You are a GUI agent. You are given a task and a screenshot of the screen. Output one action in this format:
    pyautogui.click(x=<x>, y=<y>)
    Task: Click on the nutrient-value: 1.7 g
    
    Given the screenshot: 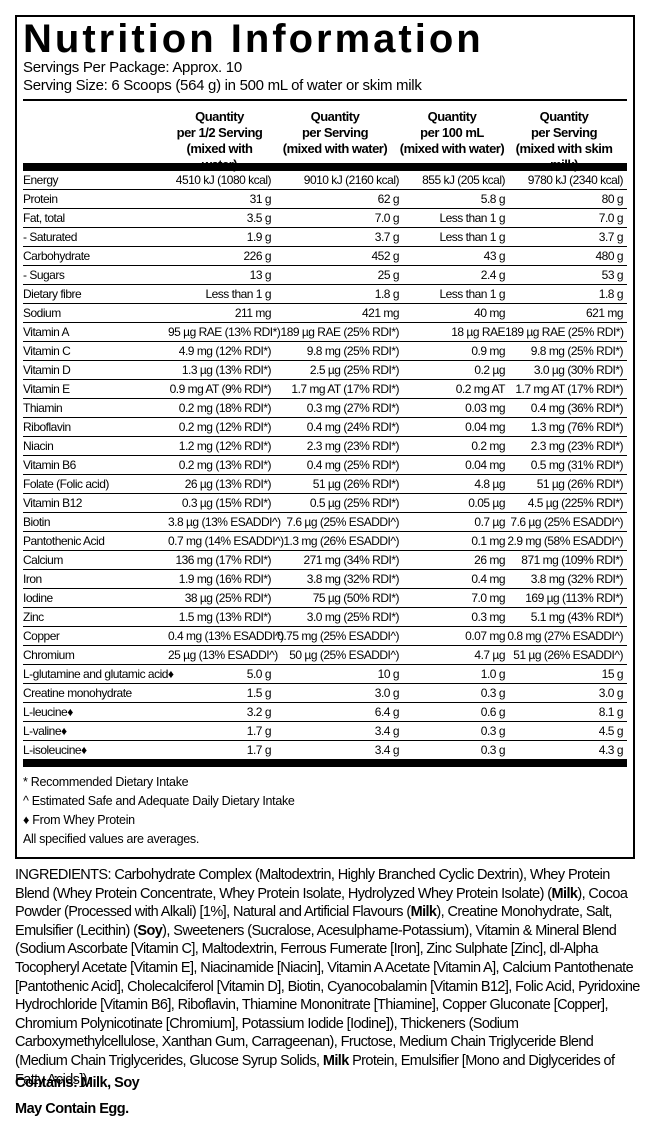 What is the action you would take?
    pyautogui.click(x=259, y=731)
    